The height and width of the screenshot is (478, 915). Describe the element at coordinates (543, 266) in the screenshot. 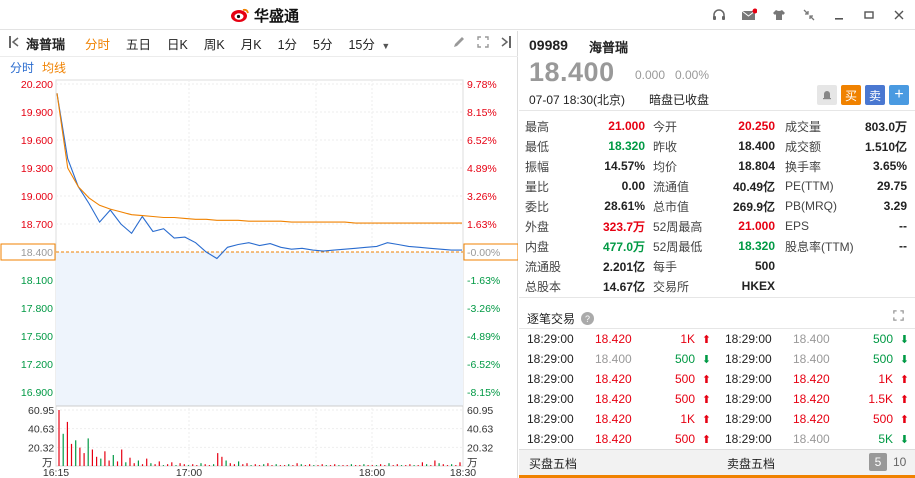

I see `stat-label: 流通股` at that location.